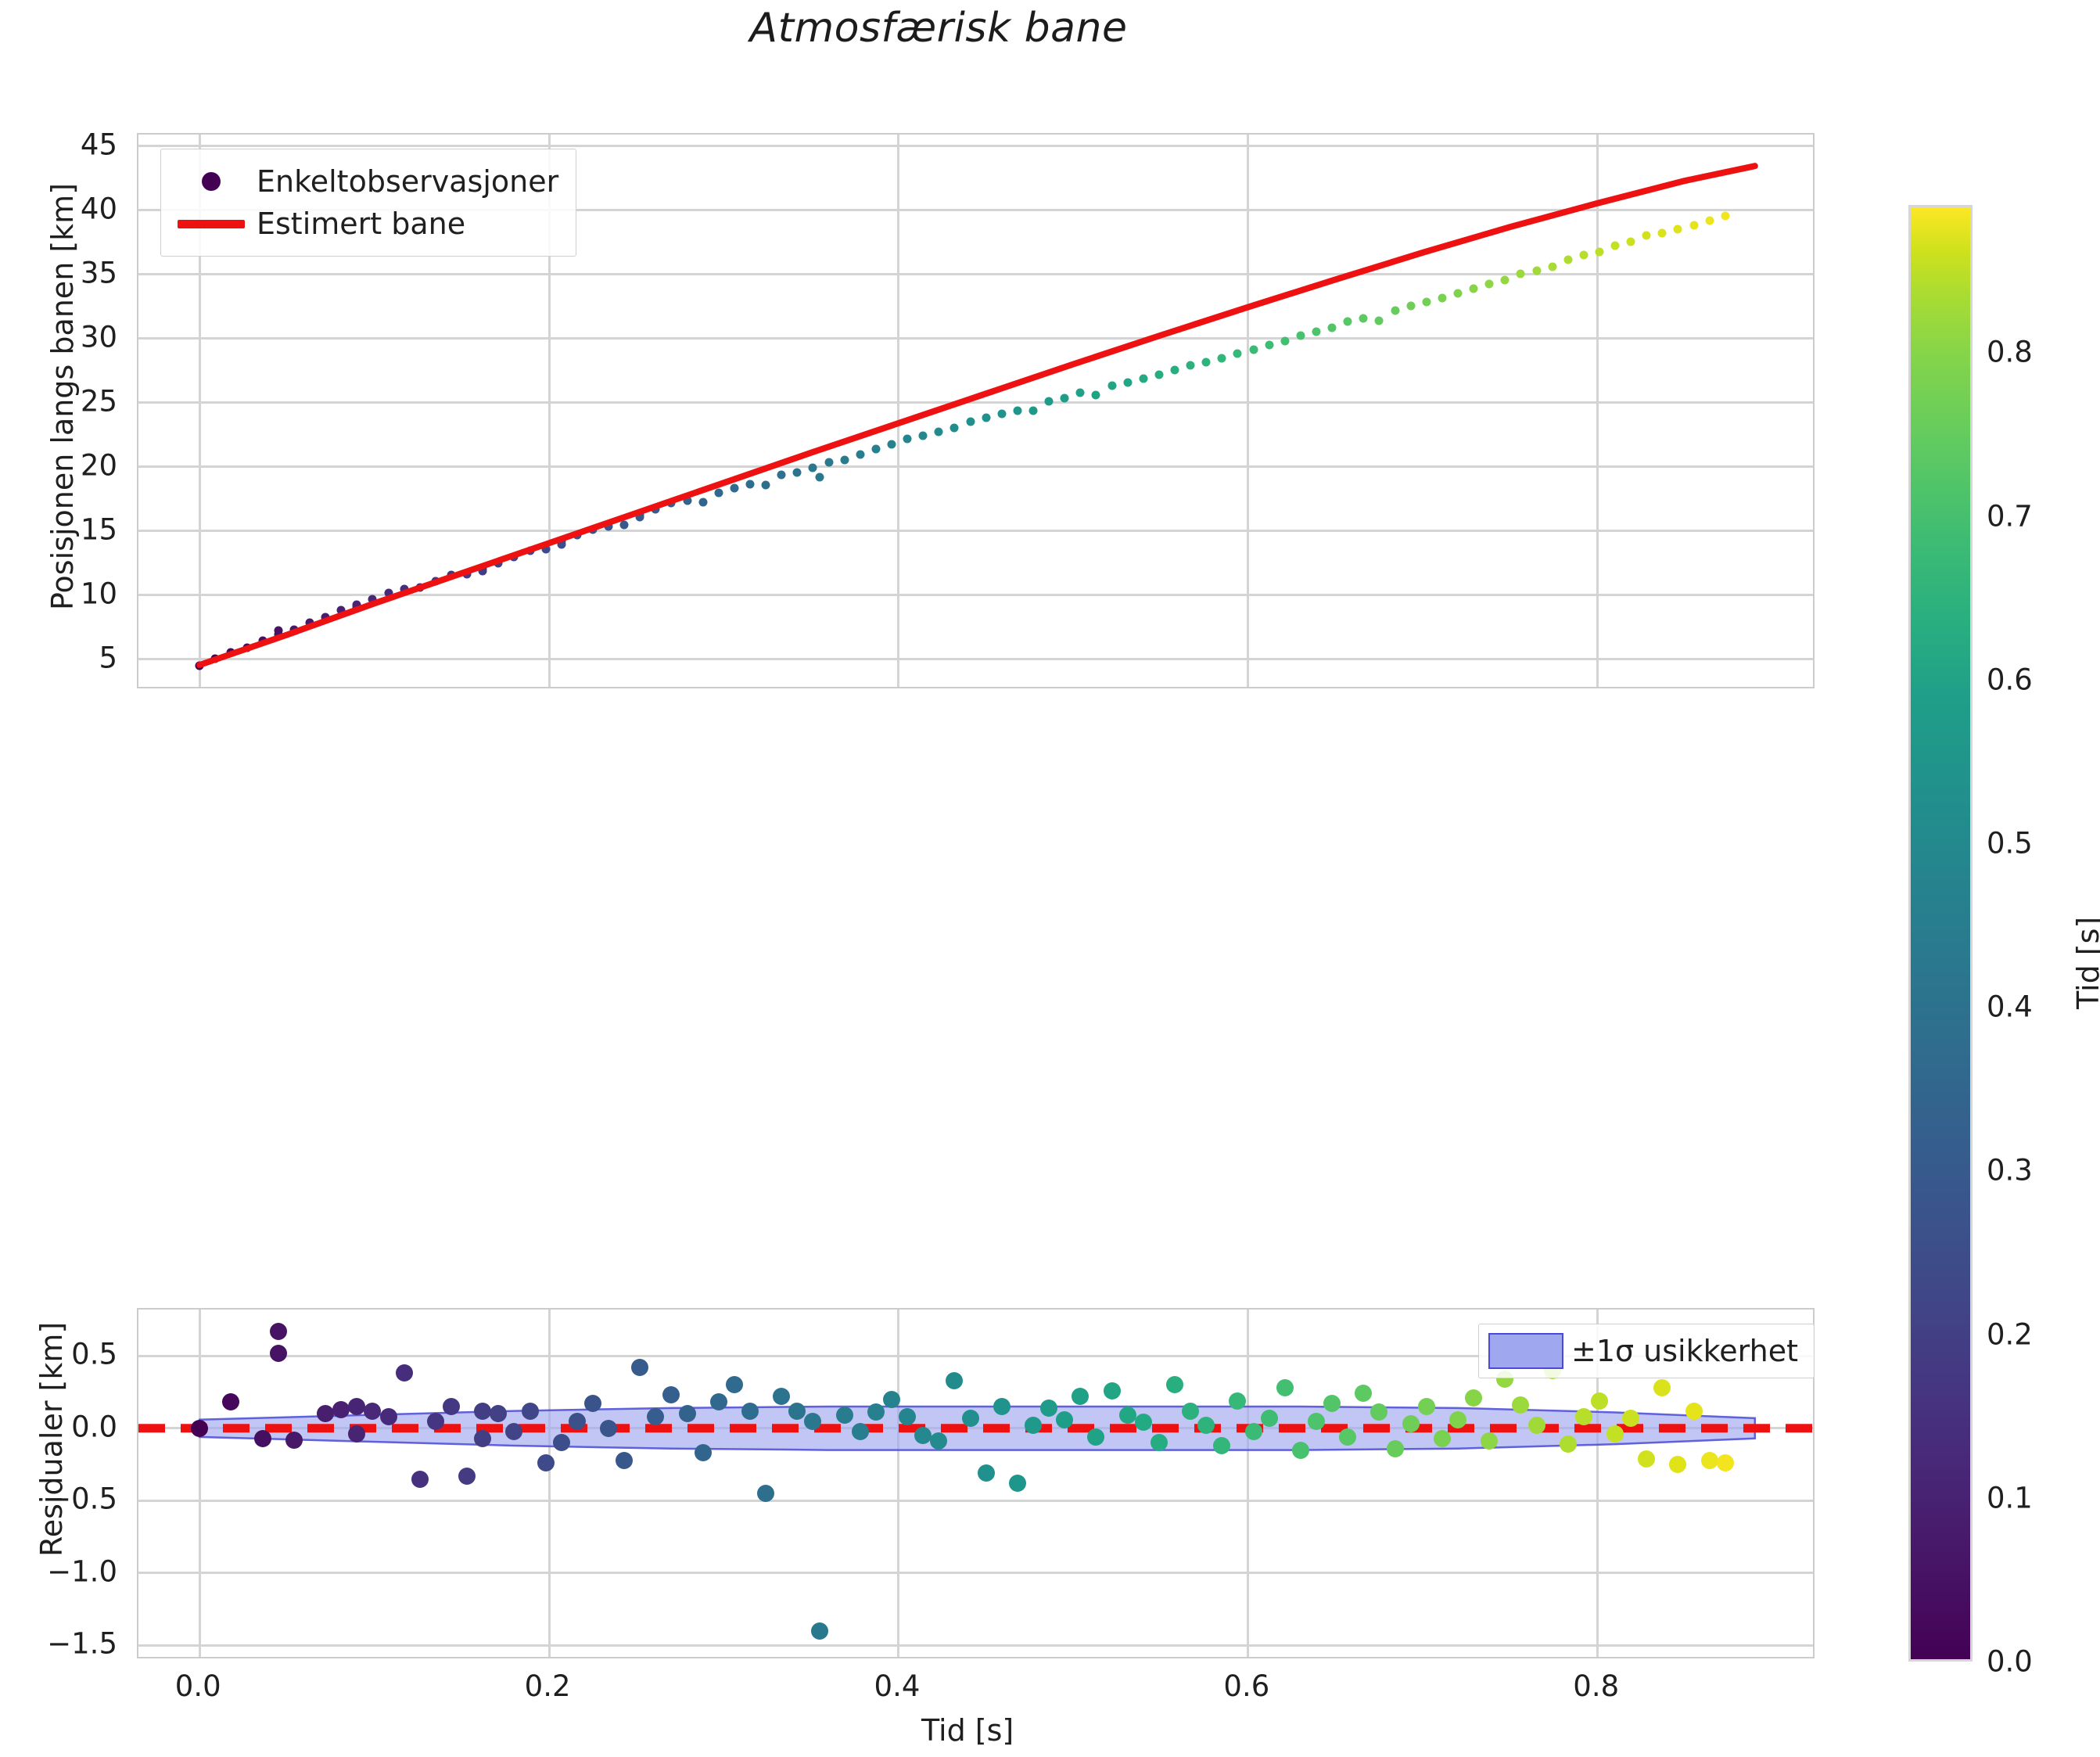 The image size is (2100, 1757). I want to click on main-y-tick-label: 25, so click(98, 401).